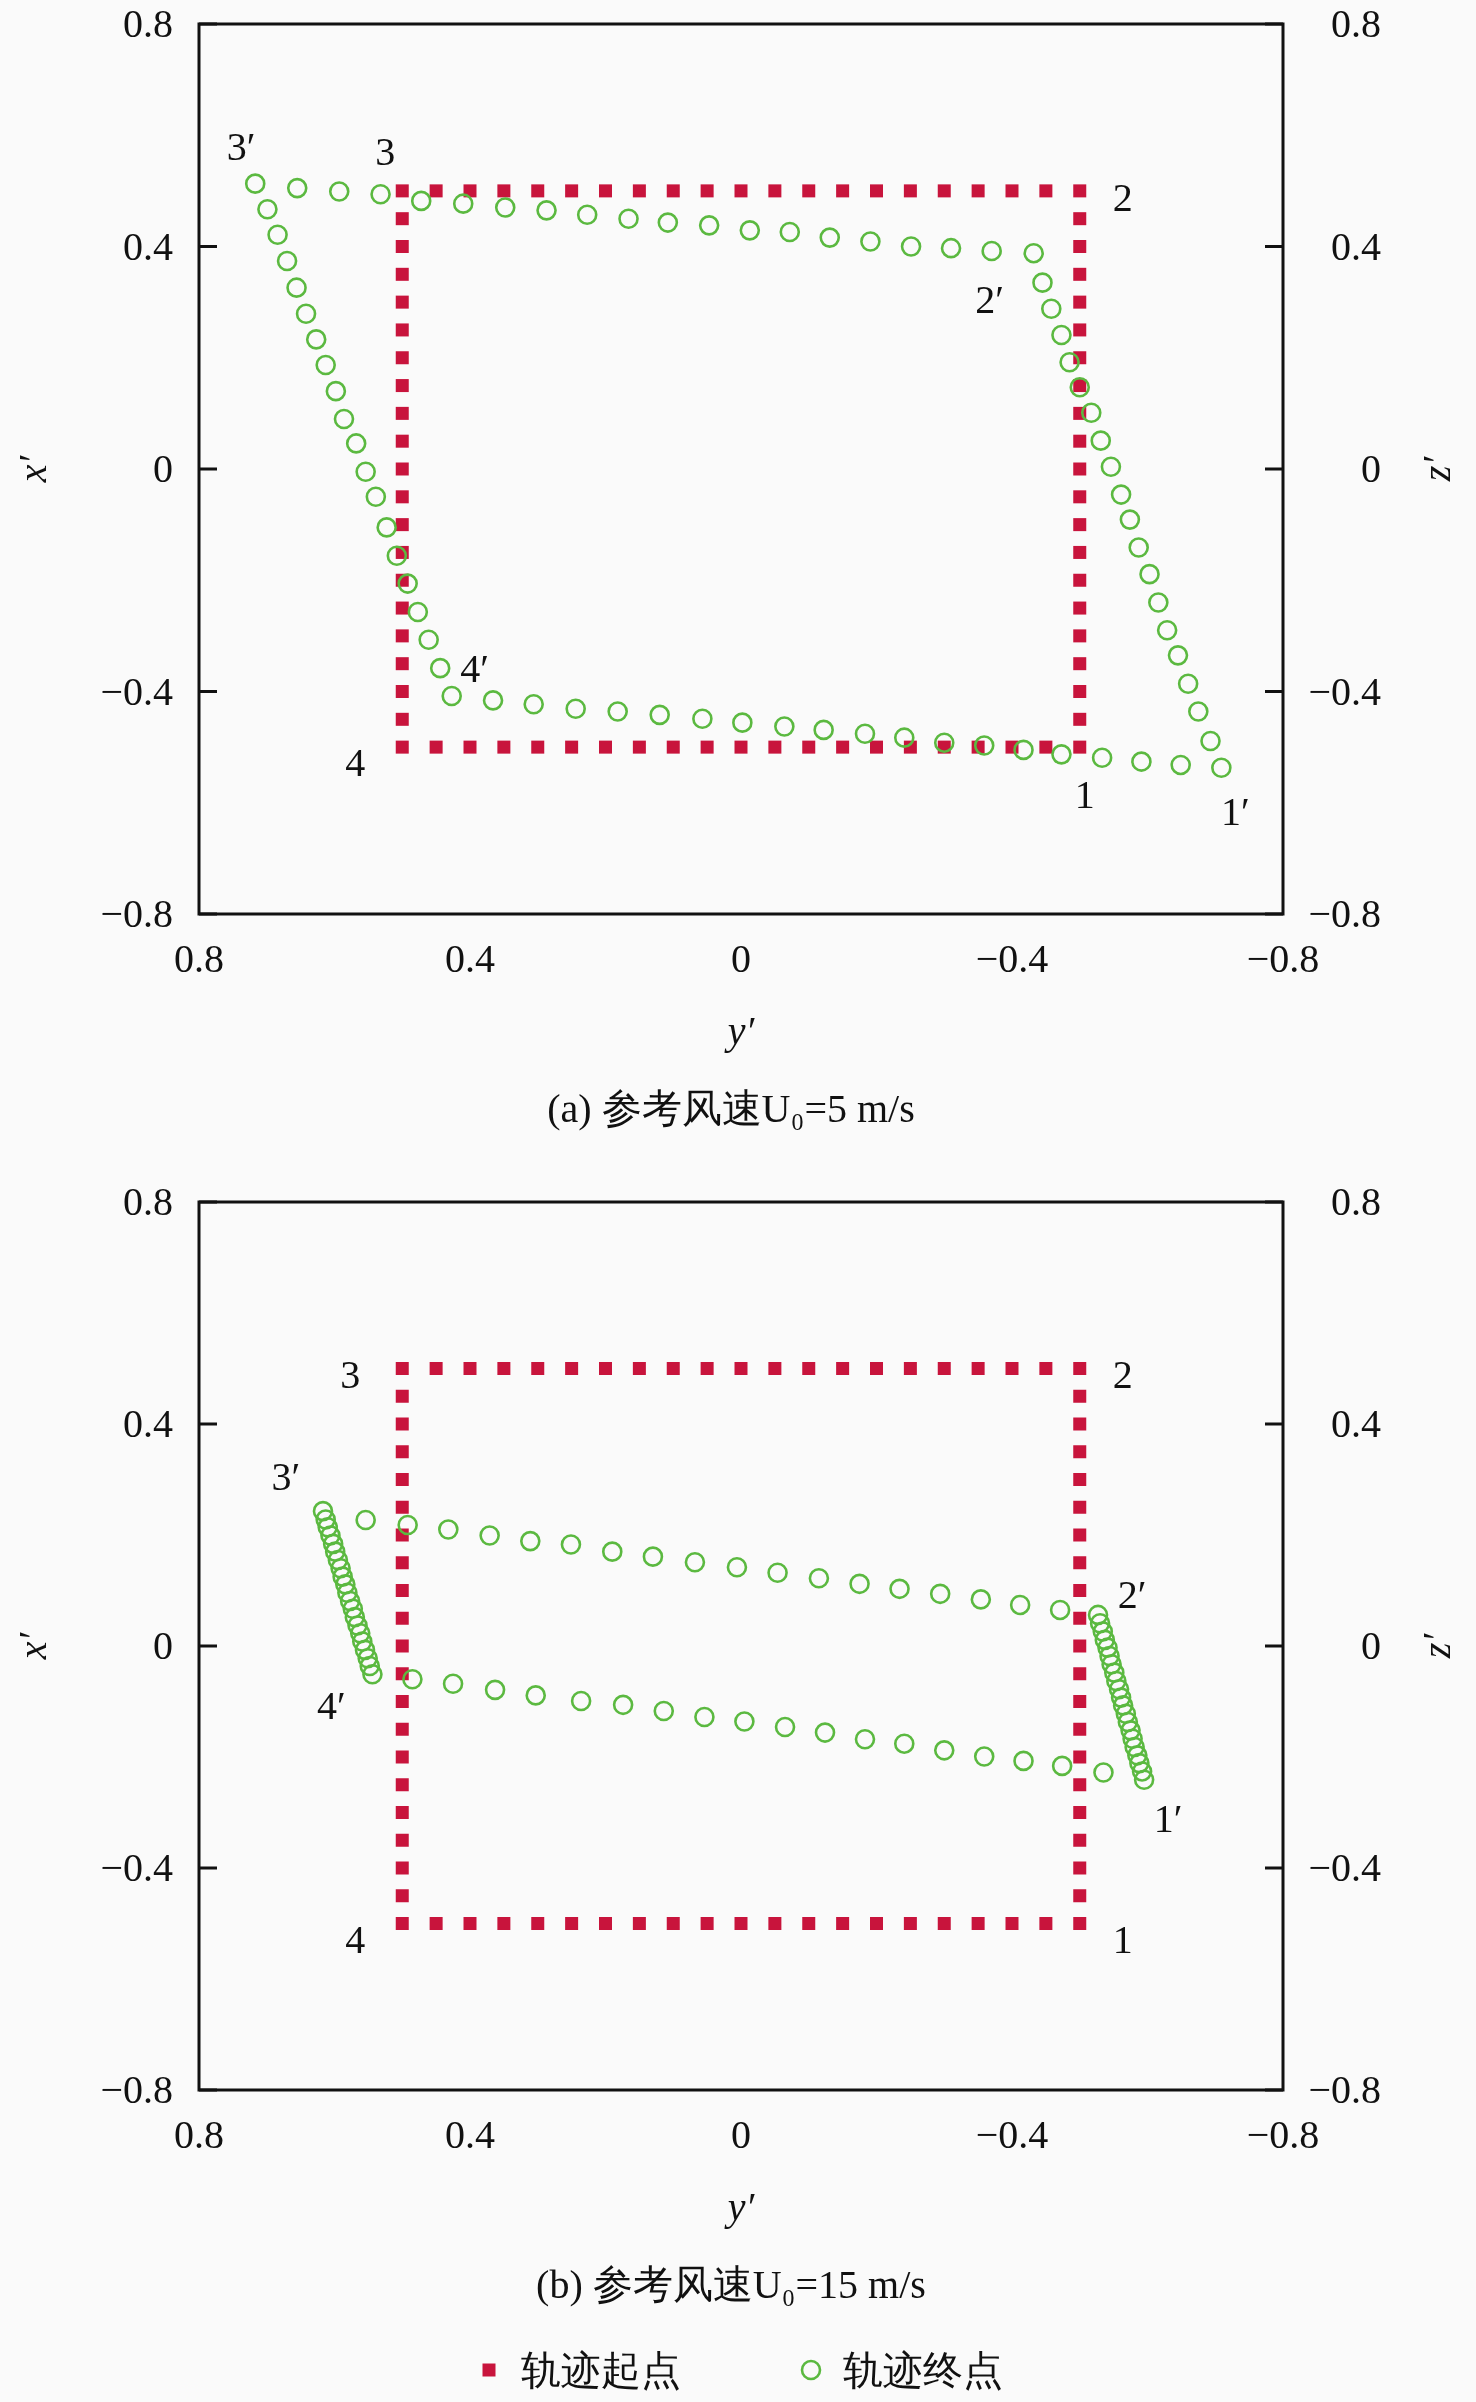  Describe the element at coordinates (923, 2370) in the screenshot. I see `legend-label: 轨迹终点` at that location.